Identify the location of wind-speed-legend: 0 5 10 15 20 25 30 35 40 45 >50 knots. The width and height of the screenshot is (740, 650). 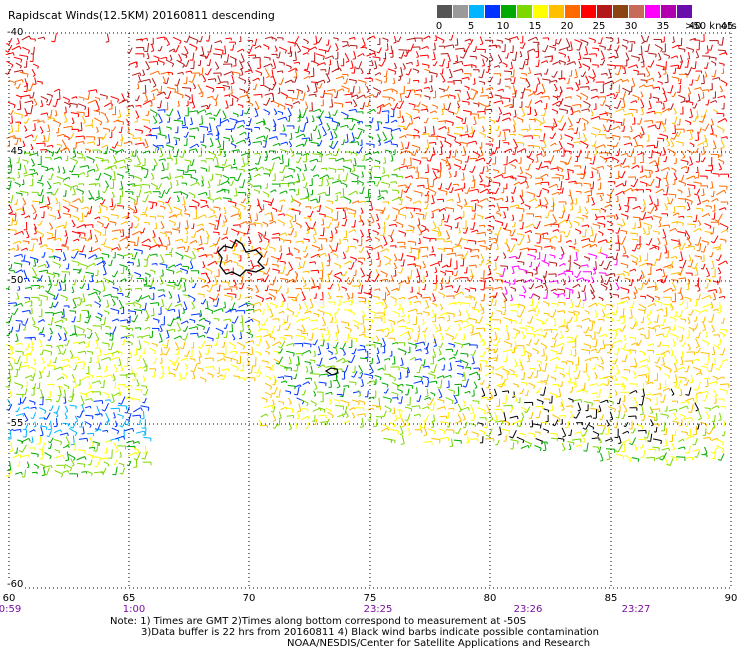
(586, 20).